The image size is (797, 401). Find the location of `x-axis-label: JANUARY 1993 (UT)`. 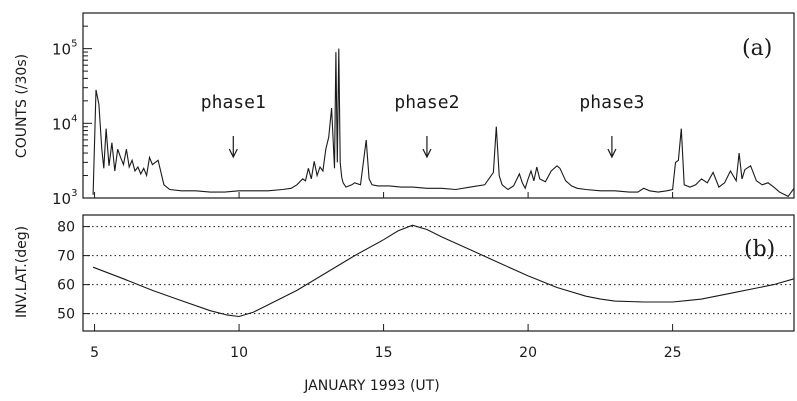

x-axis-label: JANUARY 1993 (UT) is located at coordinates (371, 386).